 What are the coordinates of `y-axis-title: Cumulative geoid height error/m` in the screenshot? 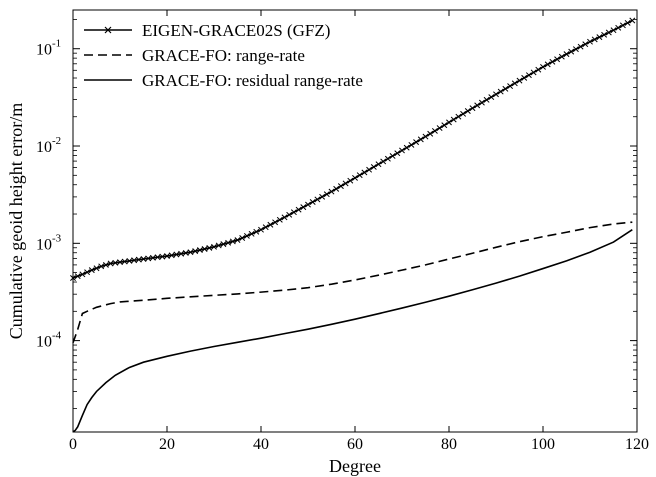 It's located at (16, 221).